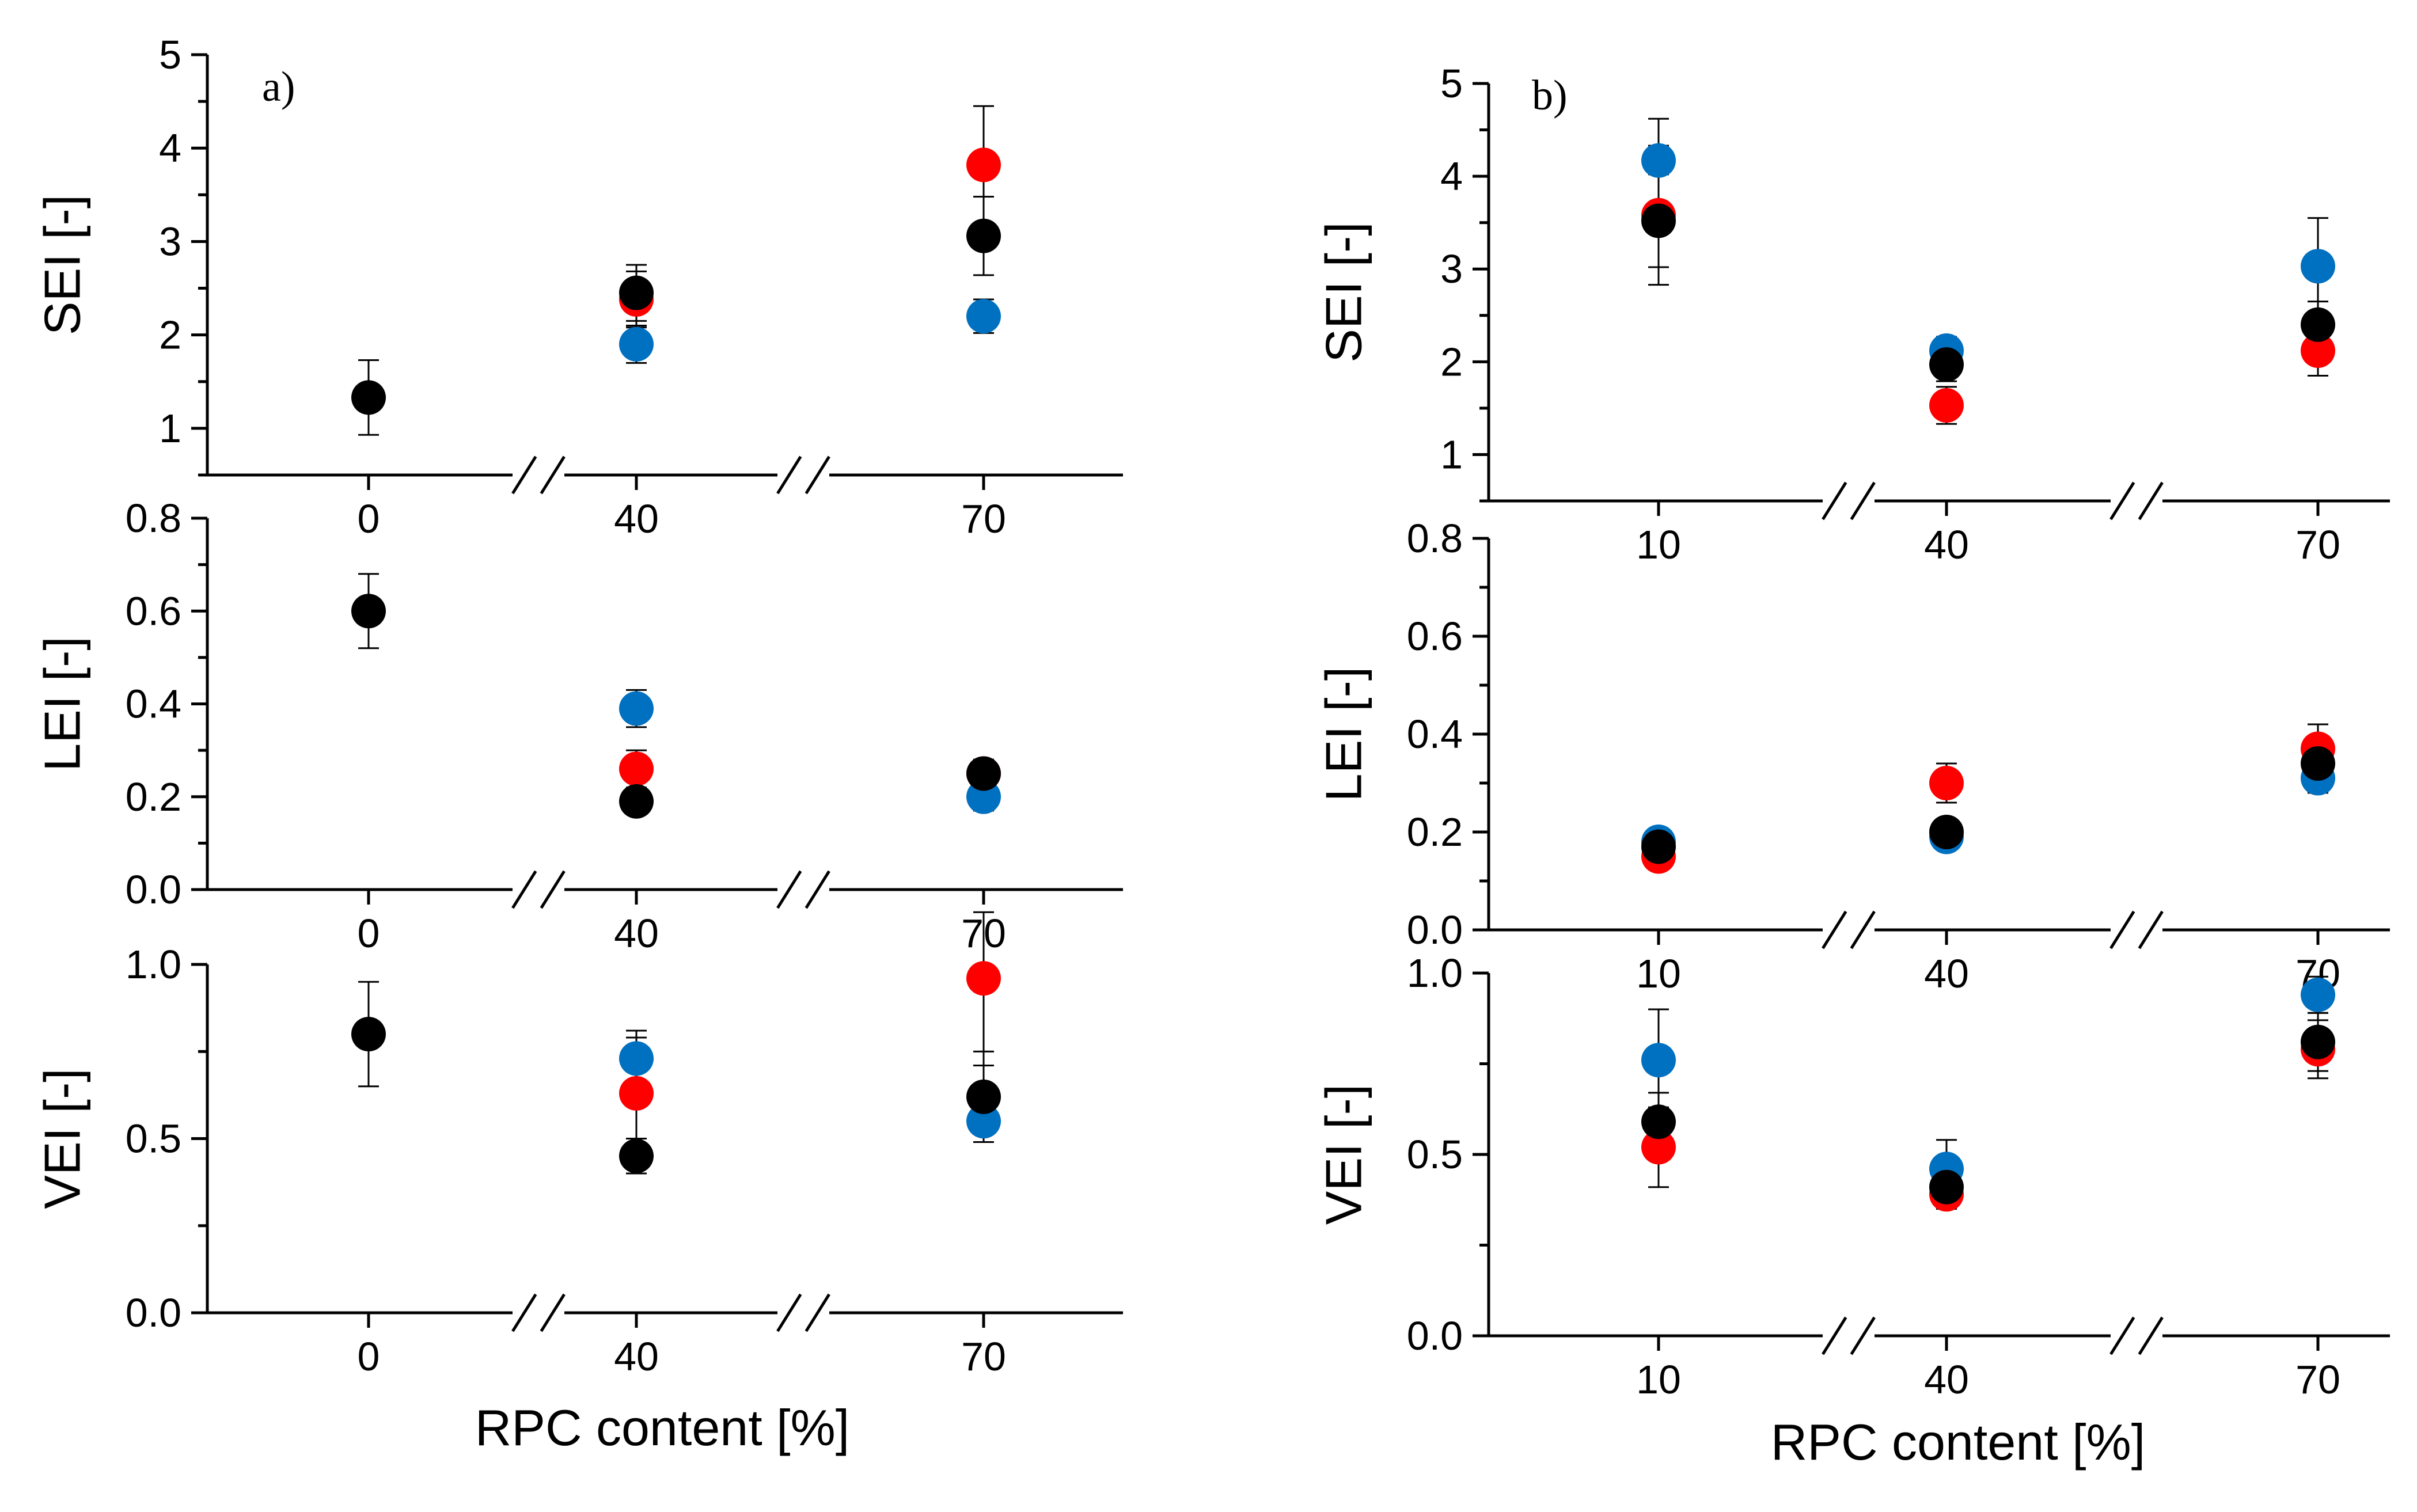 This screenshot has width=2417, height=1512. Describe the element at coordinates (154, 1138) in the screenshot. I see `y-tick-label: 0.5` at that location.